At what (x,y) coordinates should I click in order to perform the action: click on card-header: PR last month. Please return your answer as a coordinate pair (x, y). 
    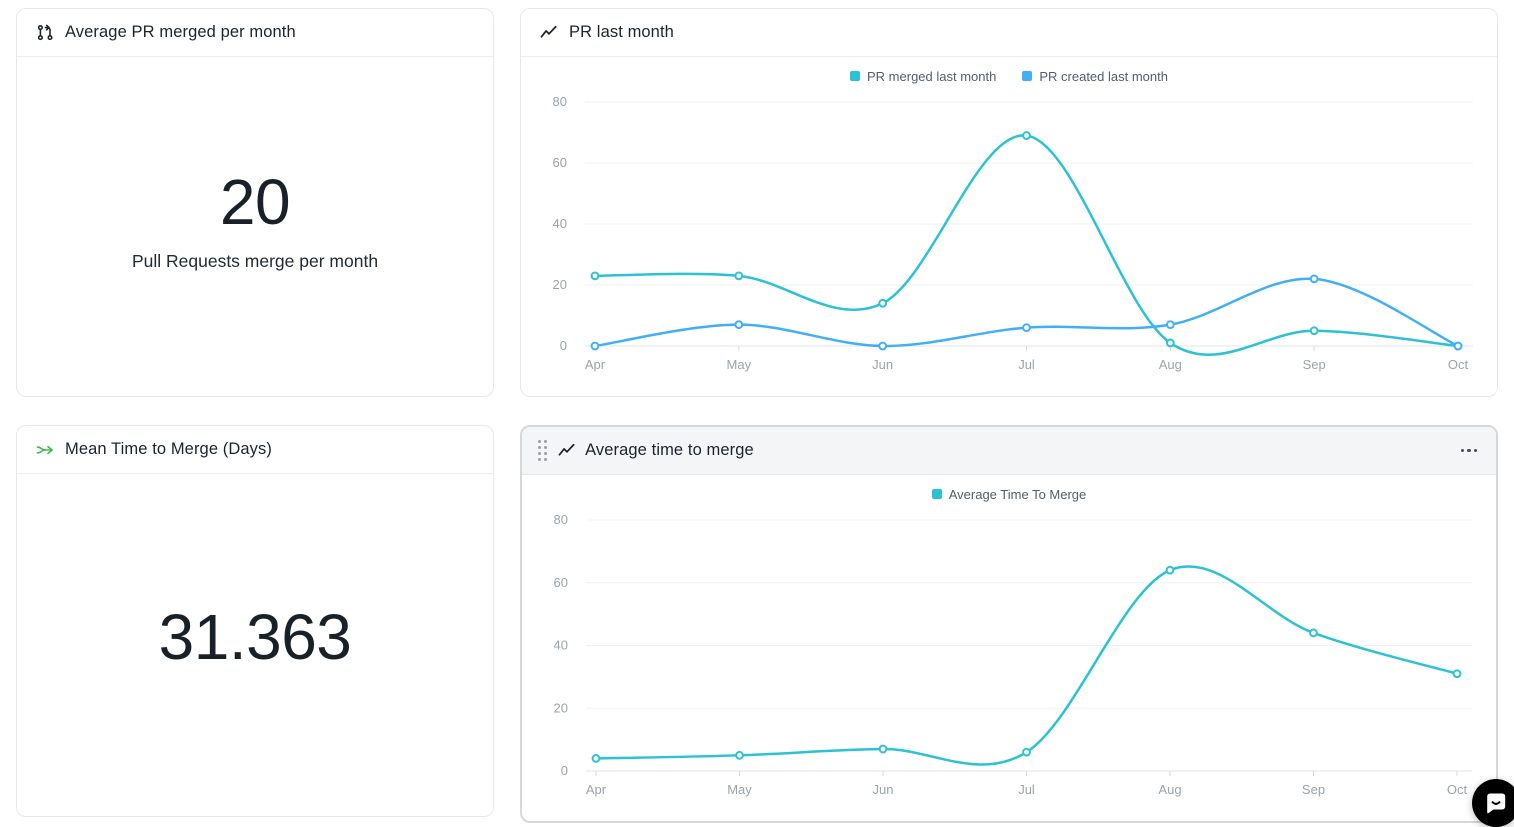
    Looking at the image, I should click on (1009, 33).